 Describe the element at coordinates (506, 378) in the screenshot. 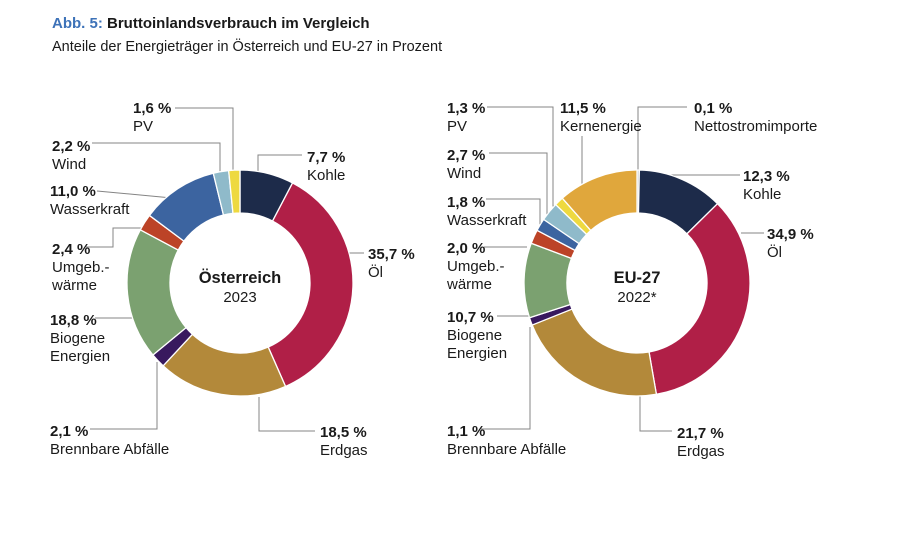

I see `leader-line-eu27-brennbare-abf-lle` at that location.